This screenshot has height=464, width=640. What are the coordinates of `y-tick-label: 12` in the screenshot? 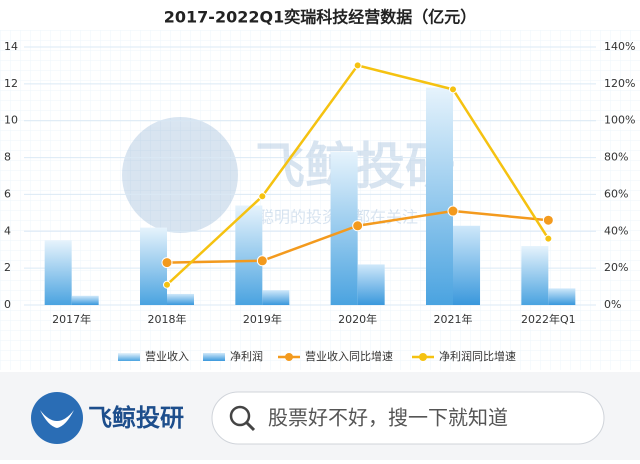 It's located at (11, 83).